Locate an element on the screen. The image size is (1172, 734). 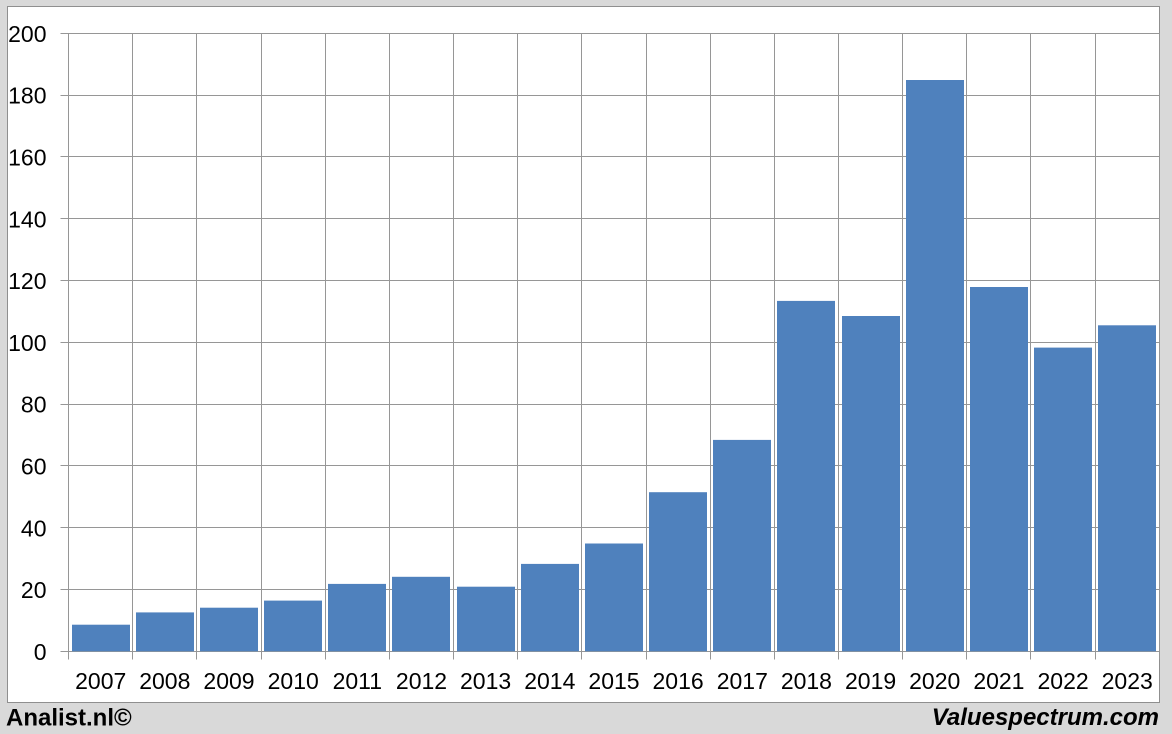
svg-text: 2011 is located at coordinates (357, 681).